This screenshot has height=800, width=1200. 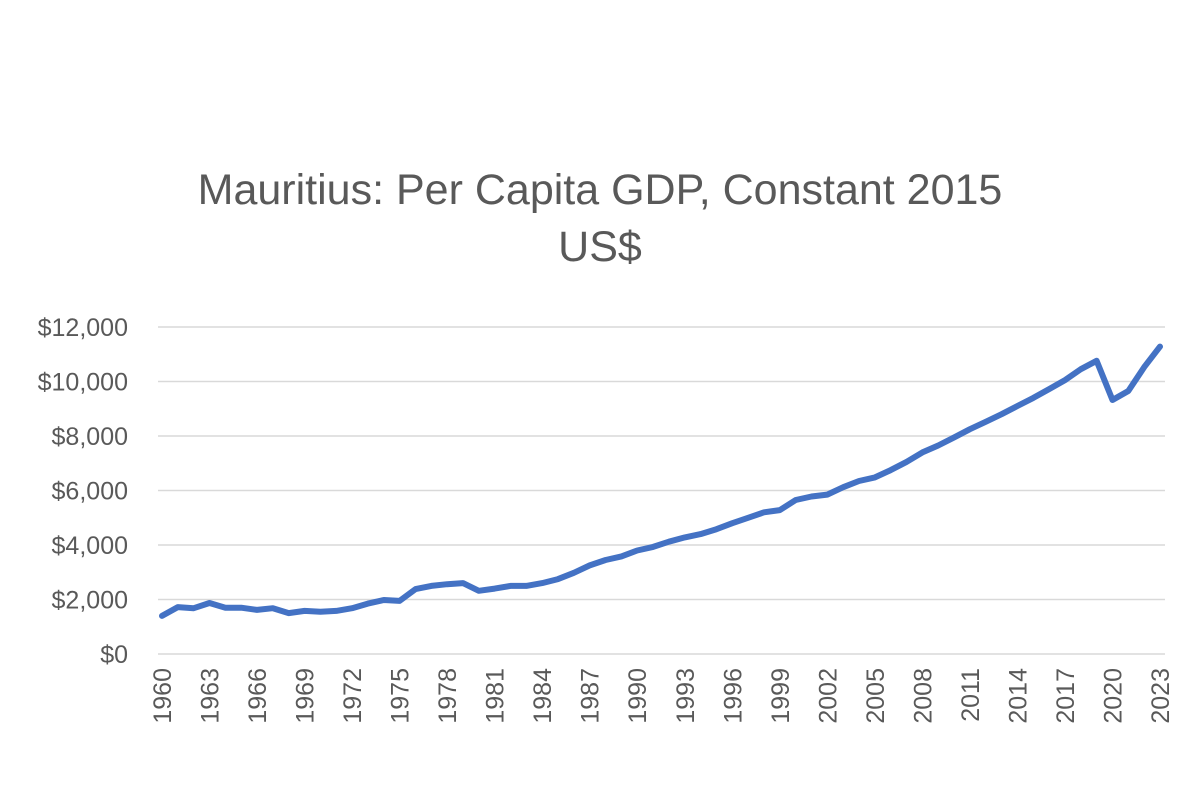 I want to click on x-tick-label: 1963, so click(x=211, y=696).